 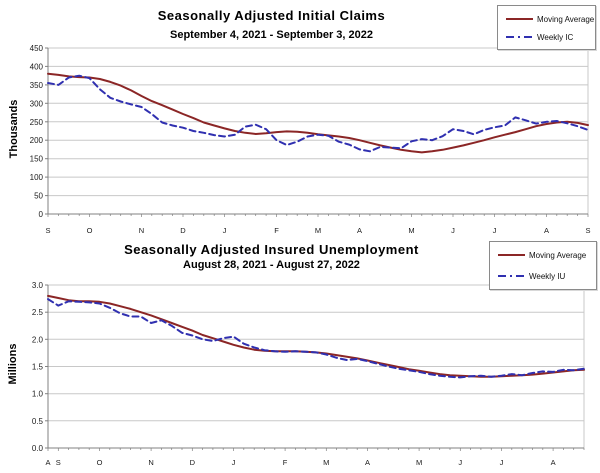 What do you see at coordinates (38, 367) in the screenshot?
I see `y-tick-label: 1.5` at bounding box center [38, 367].